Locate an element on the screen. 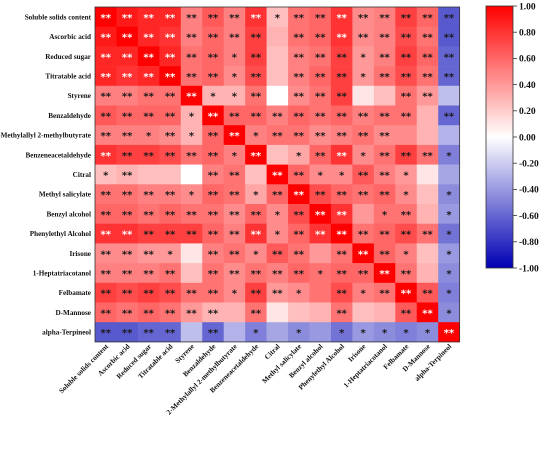 This screenshot has width=550, height=451. heatmap-cell-r7-c0 is located at coordinates (106, 154).